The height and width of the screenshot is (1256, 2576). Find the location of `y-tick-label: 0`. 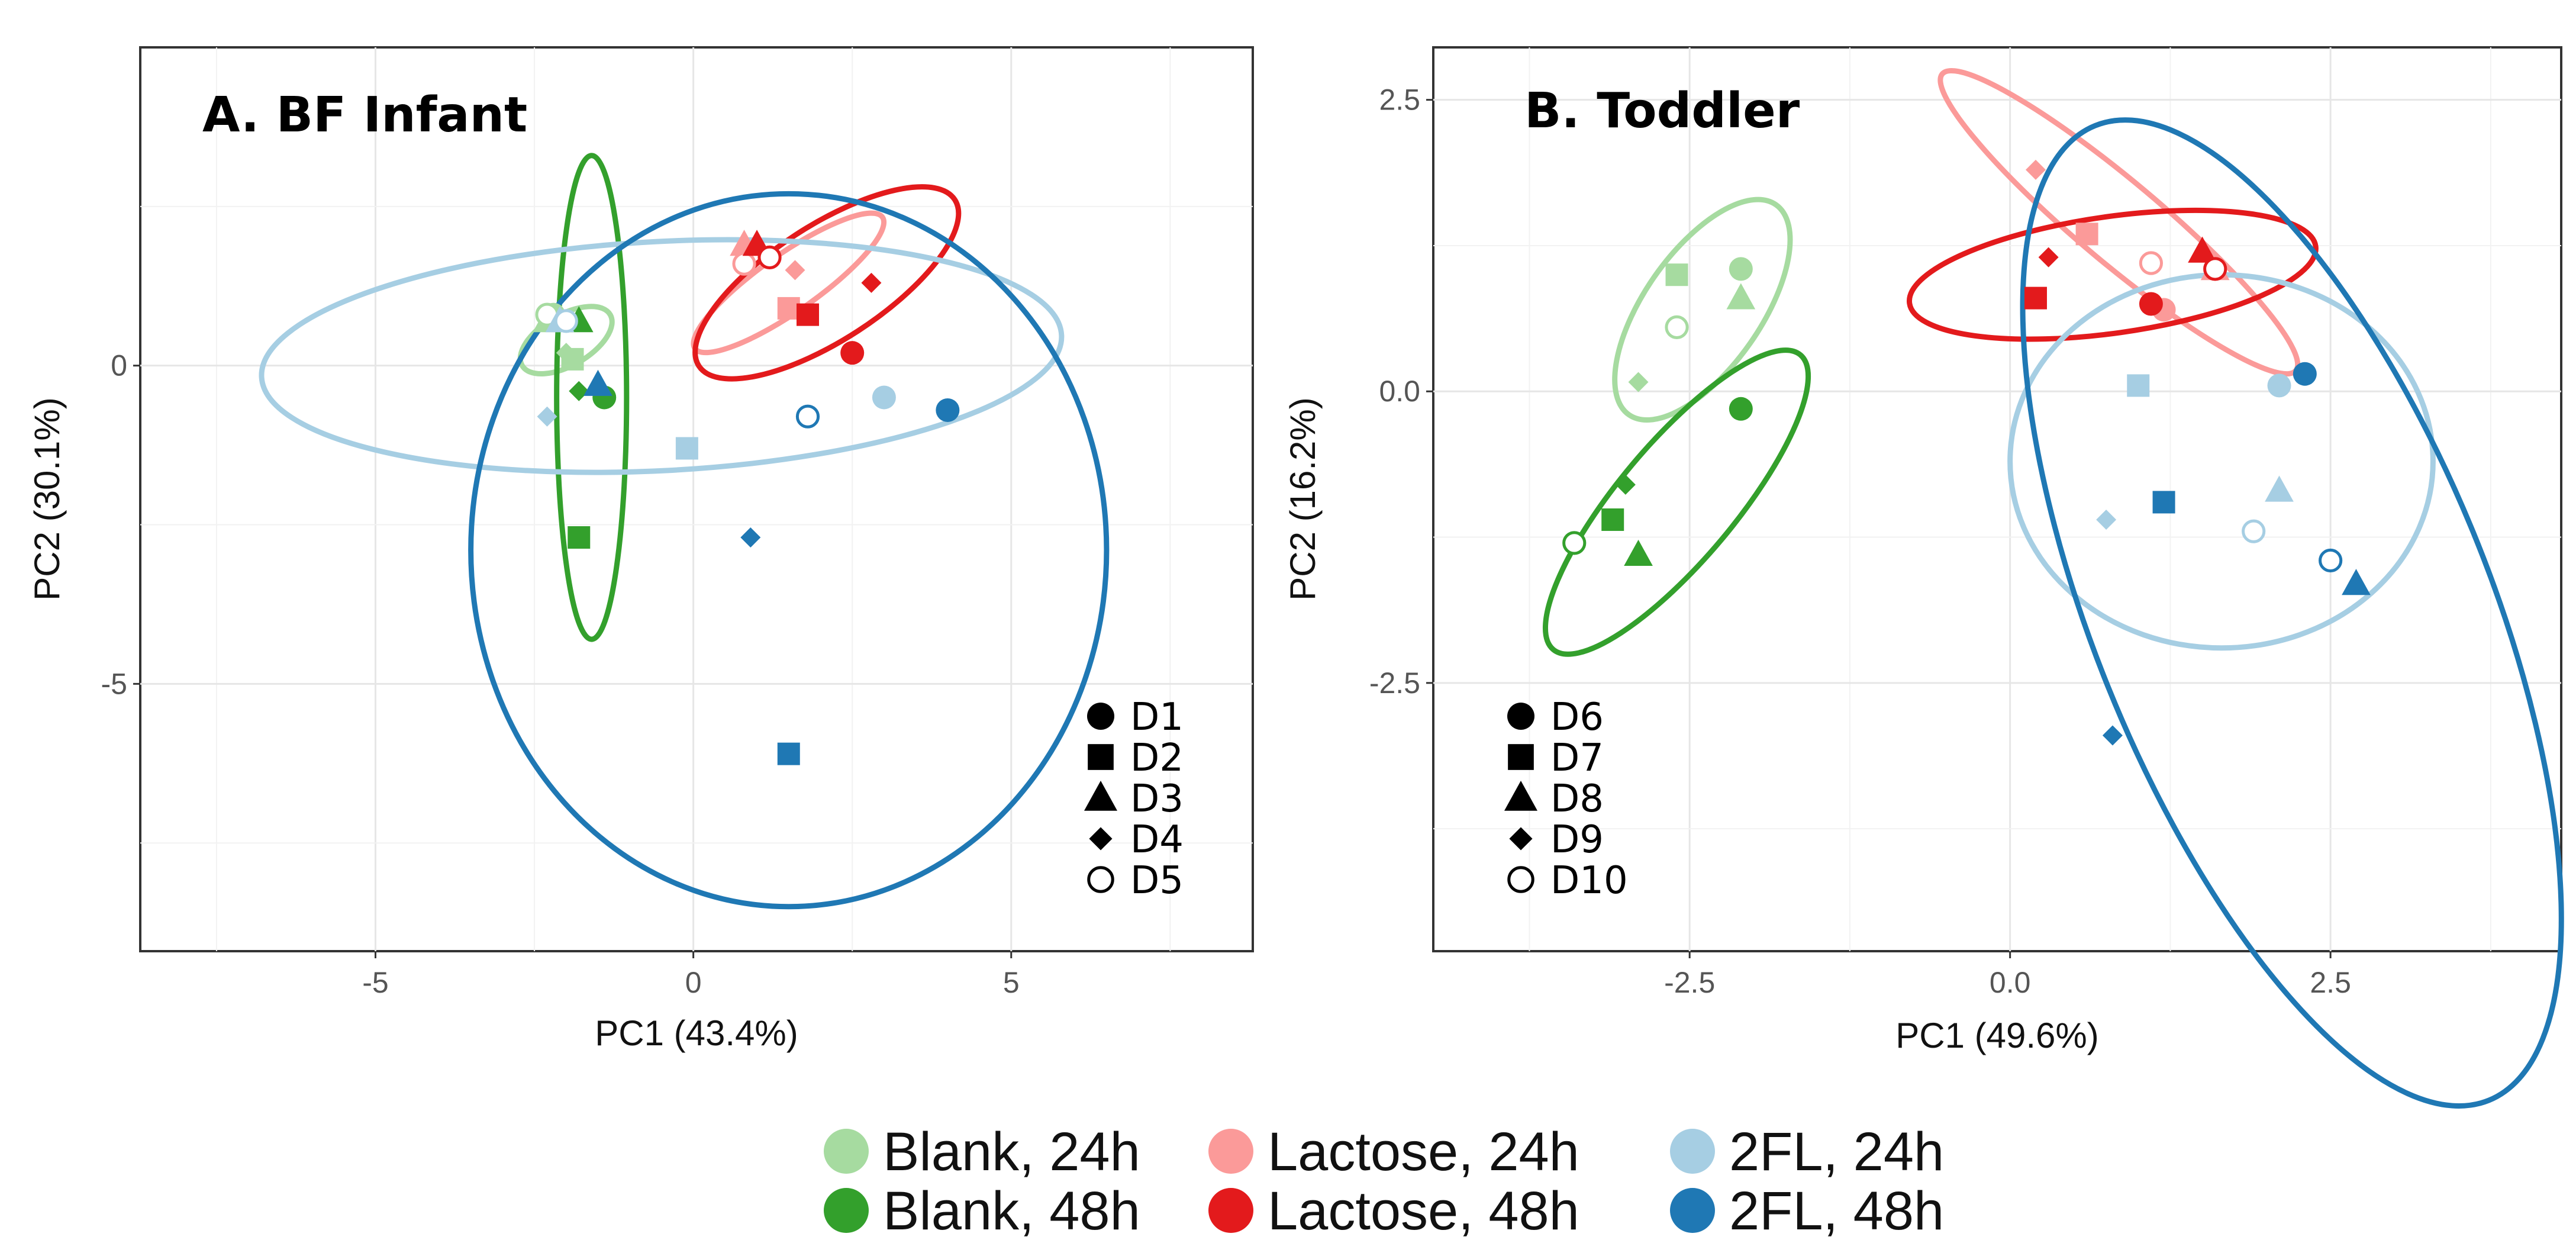

y-tick-label: 0 is located at coordinates (119, 365).